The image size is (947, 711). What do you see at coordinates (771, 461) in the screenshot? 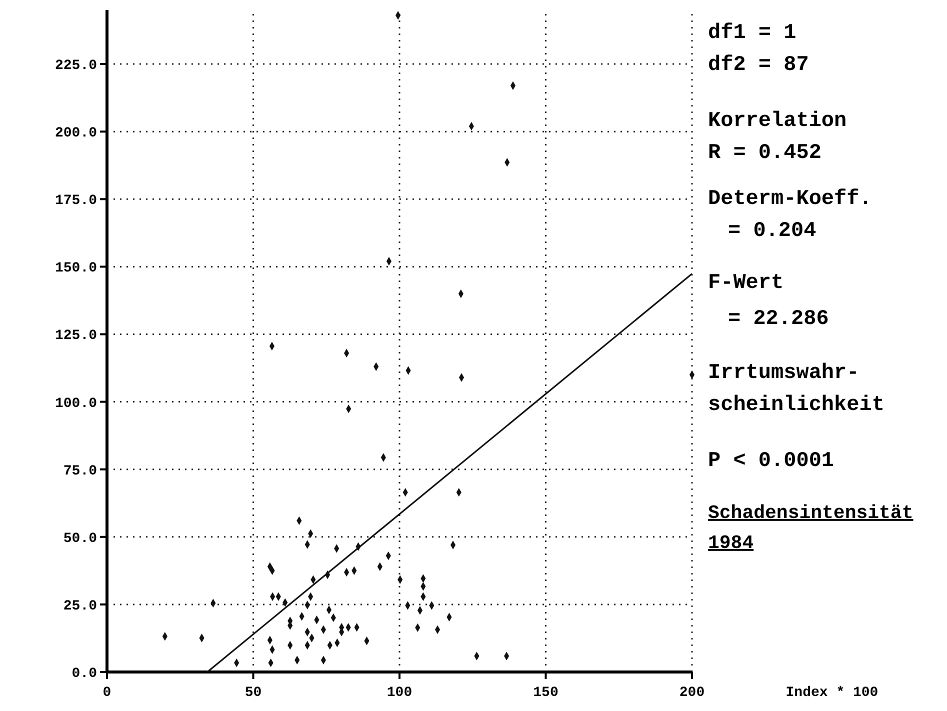
I see `text: P < 0.0001` at bounding box center [771, 461].